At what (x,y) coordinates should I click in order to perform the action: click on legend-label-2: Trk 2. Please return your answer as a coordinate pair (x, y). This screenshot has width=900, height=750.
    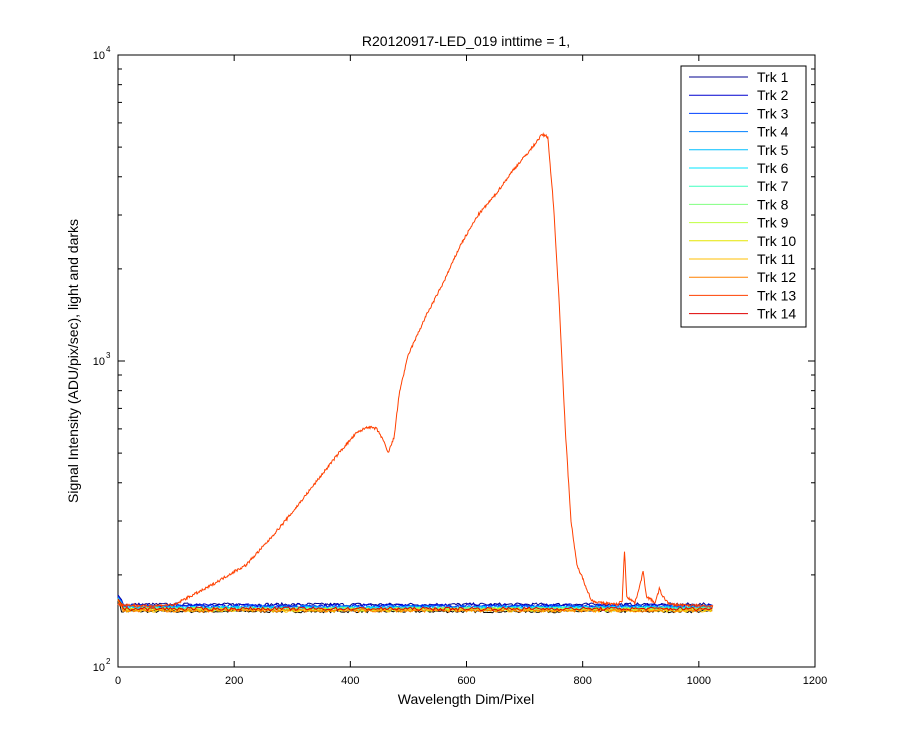
    Looking at the image, I should click on (773, 95).